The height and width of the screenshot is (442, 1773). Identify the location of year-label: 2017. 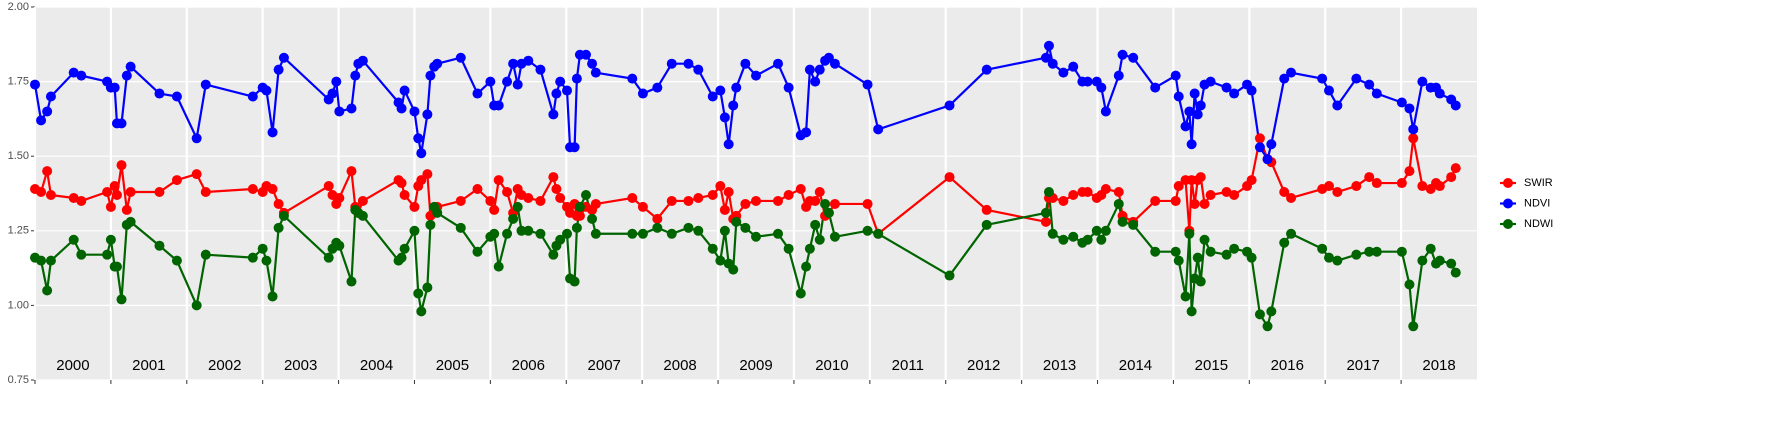
(1362, 365).